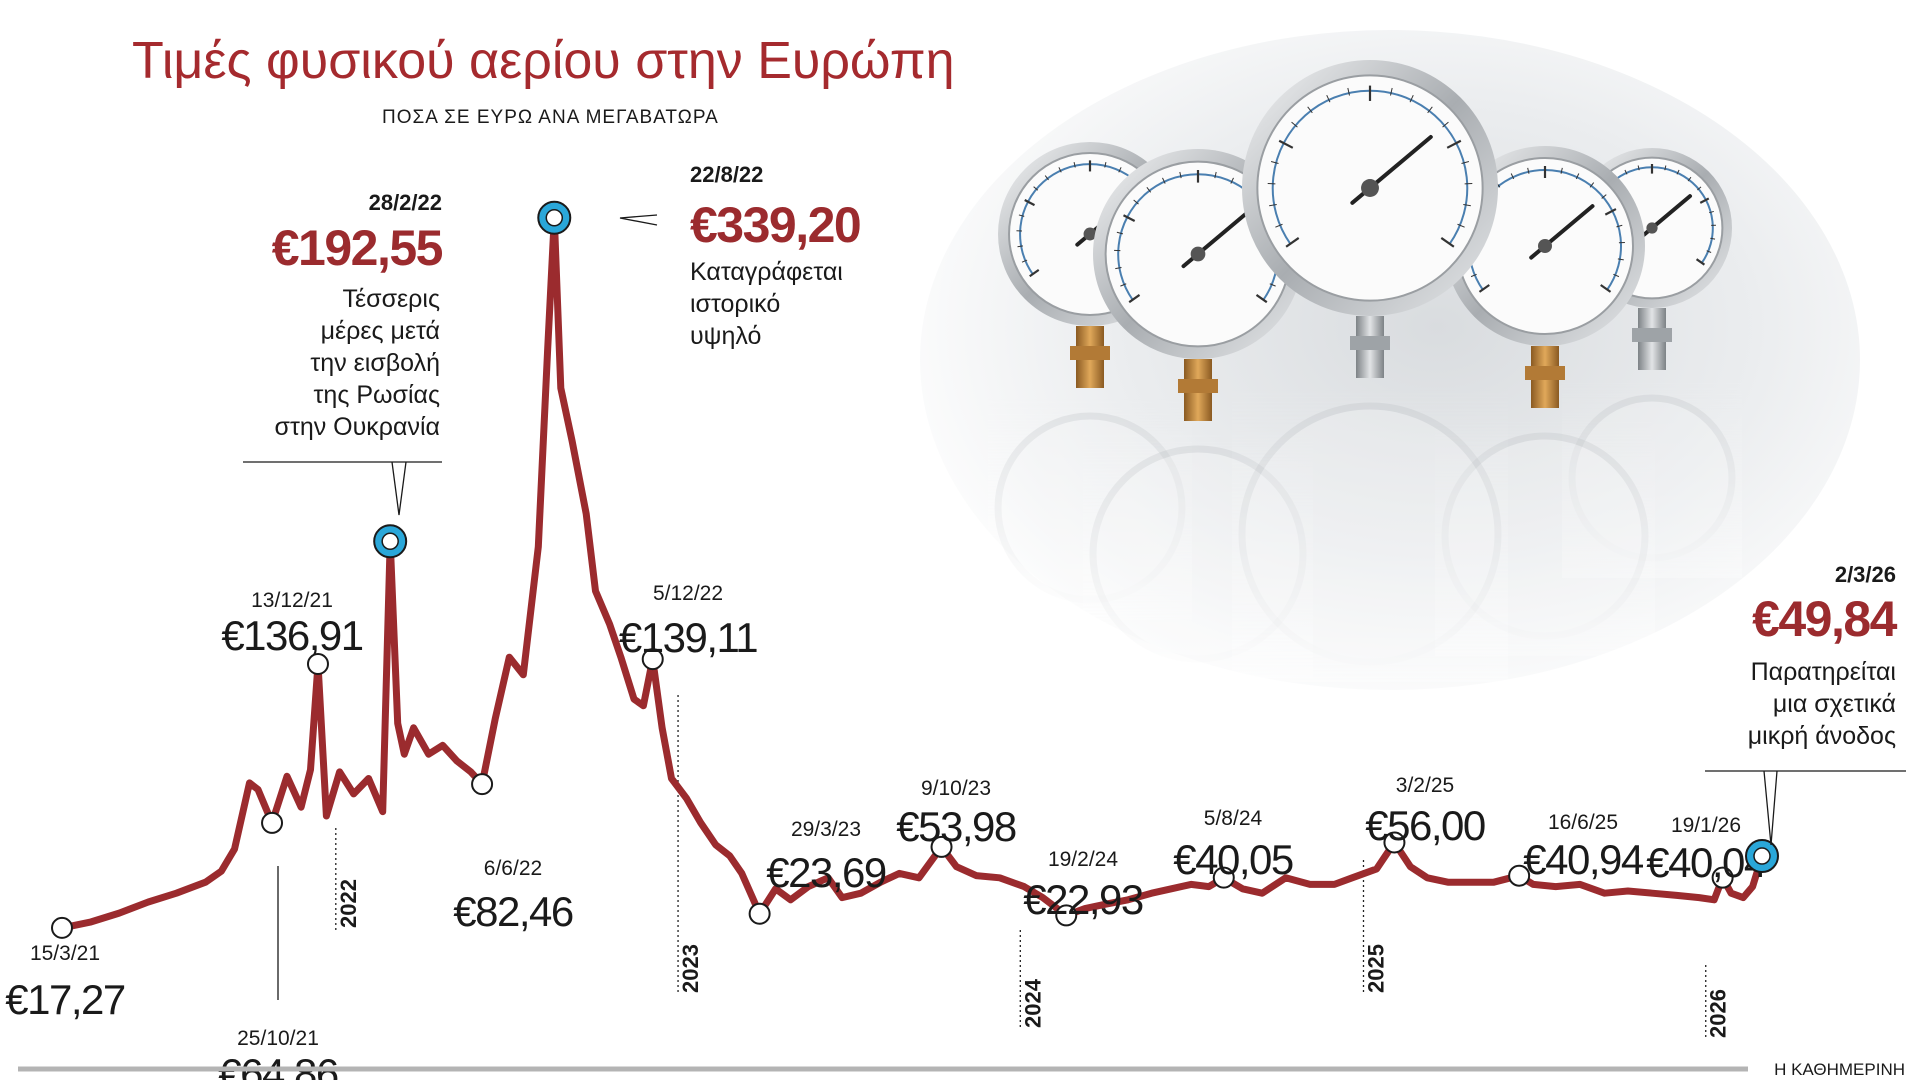 Image resolution: width=1920 pixels, height=1085 pixels. I want to click on annotation-value: €23,69, so click(826, 872).